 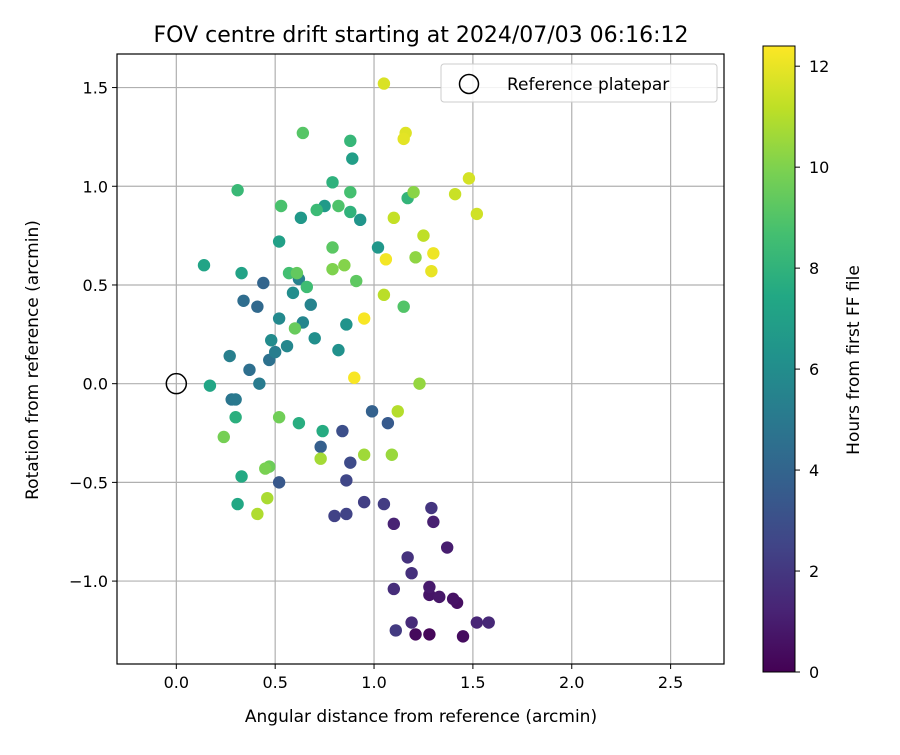 What do you see at coordinates (421, 717) in the screenshot?
I see `x-axis-label: Angular distance from reference (arcmin)` at bounding box center [421, 717].